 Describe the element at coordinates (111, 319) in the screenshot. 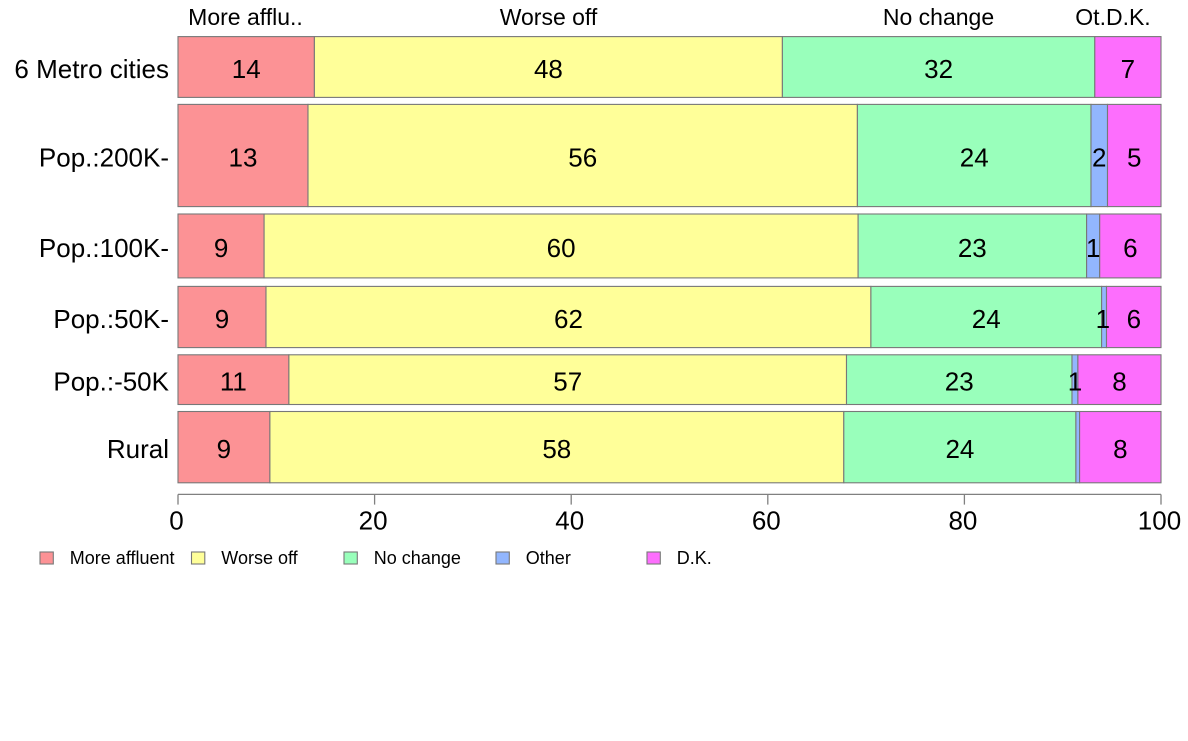

I see `svg-text: Pop.:50K-` at that location.